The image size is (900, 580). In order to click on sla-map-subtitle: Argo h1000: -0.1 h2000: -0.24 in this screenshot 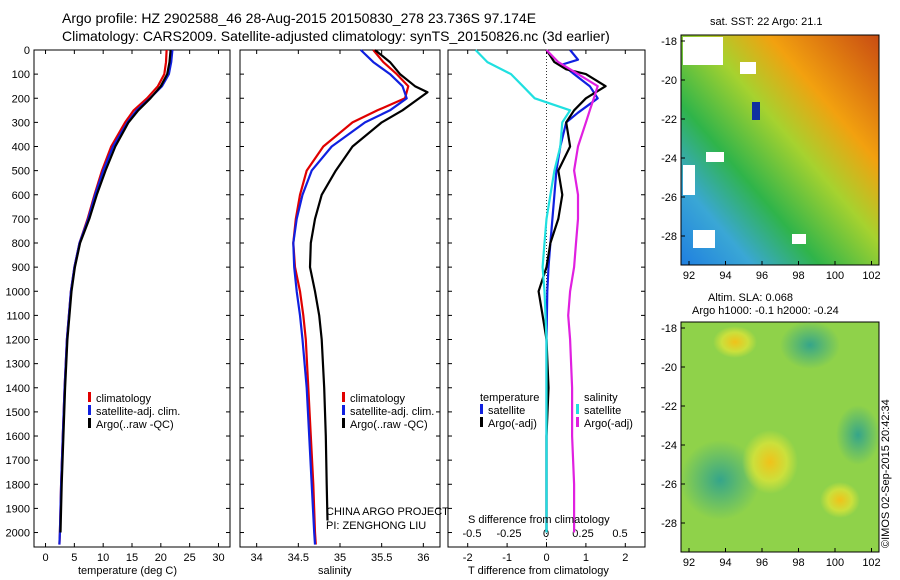, I will do `click(765, 311)`.